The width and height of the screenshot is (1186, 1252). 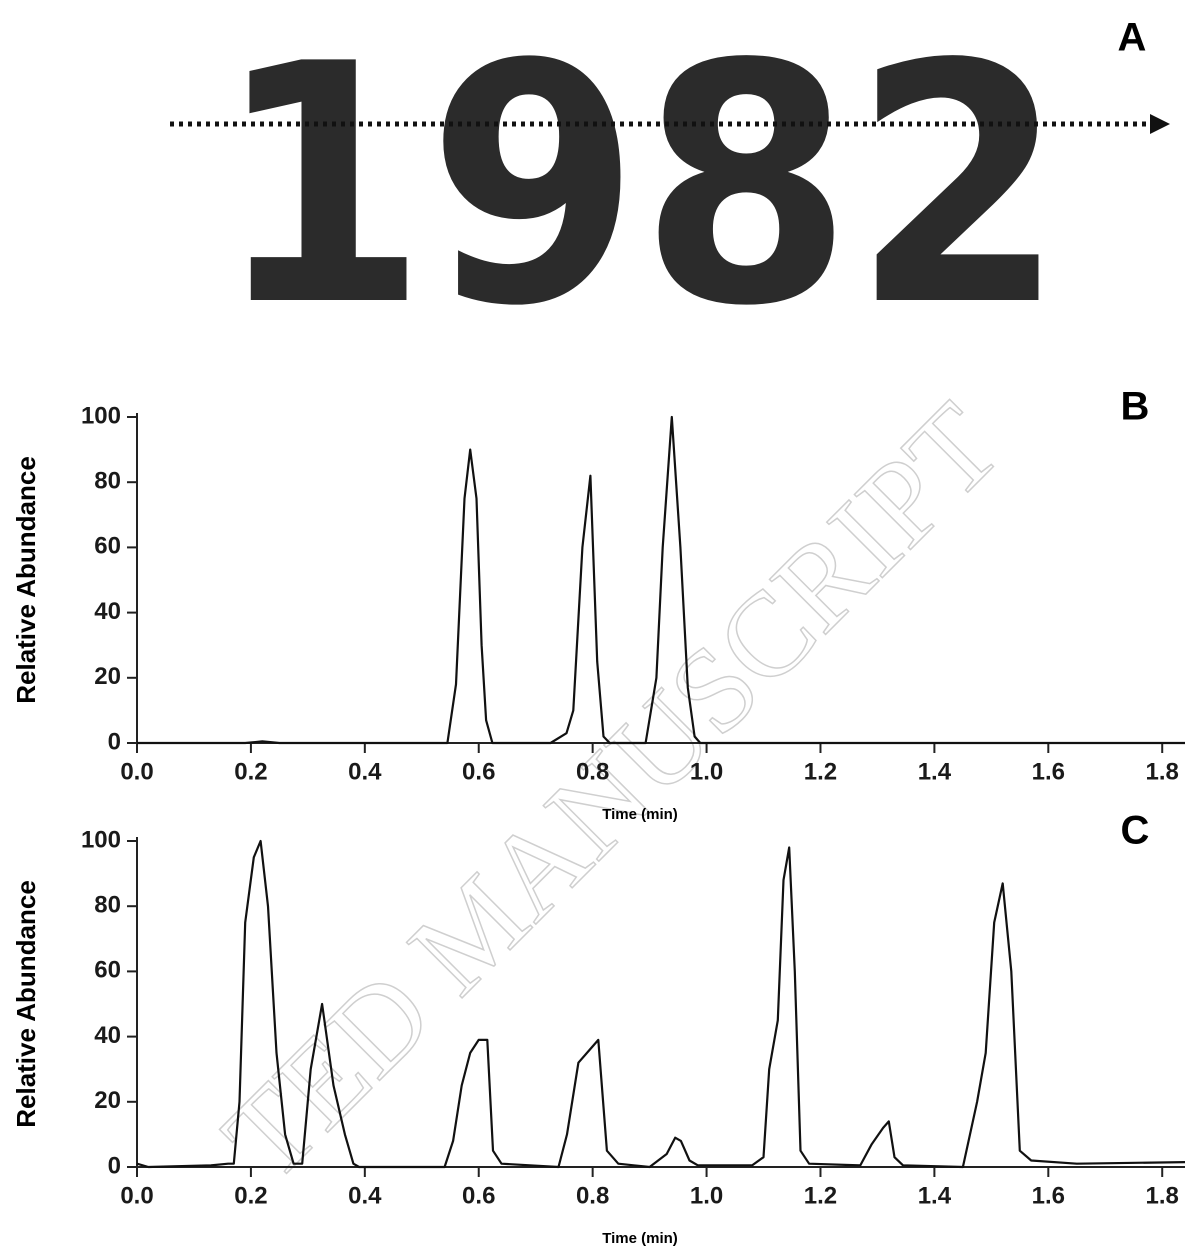 I want to click on panel-label: C, so click(x=1135, y=831).